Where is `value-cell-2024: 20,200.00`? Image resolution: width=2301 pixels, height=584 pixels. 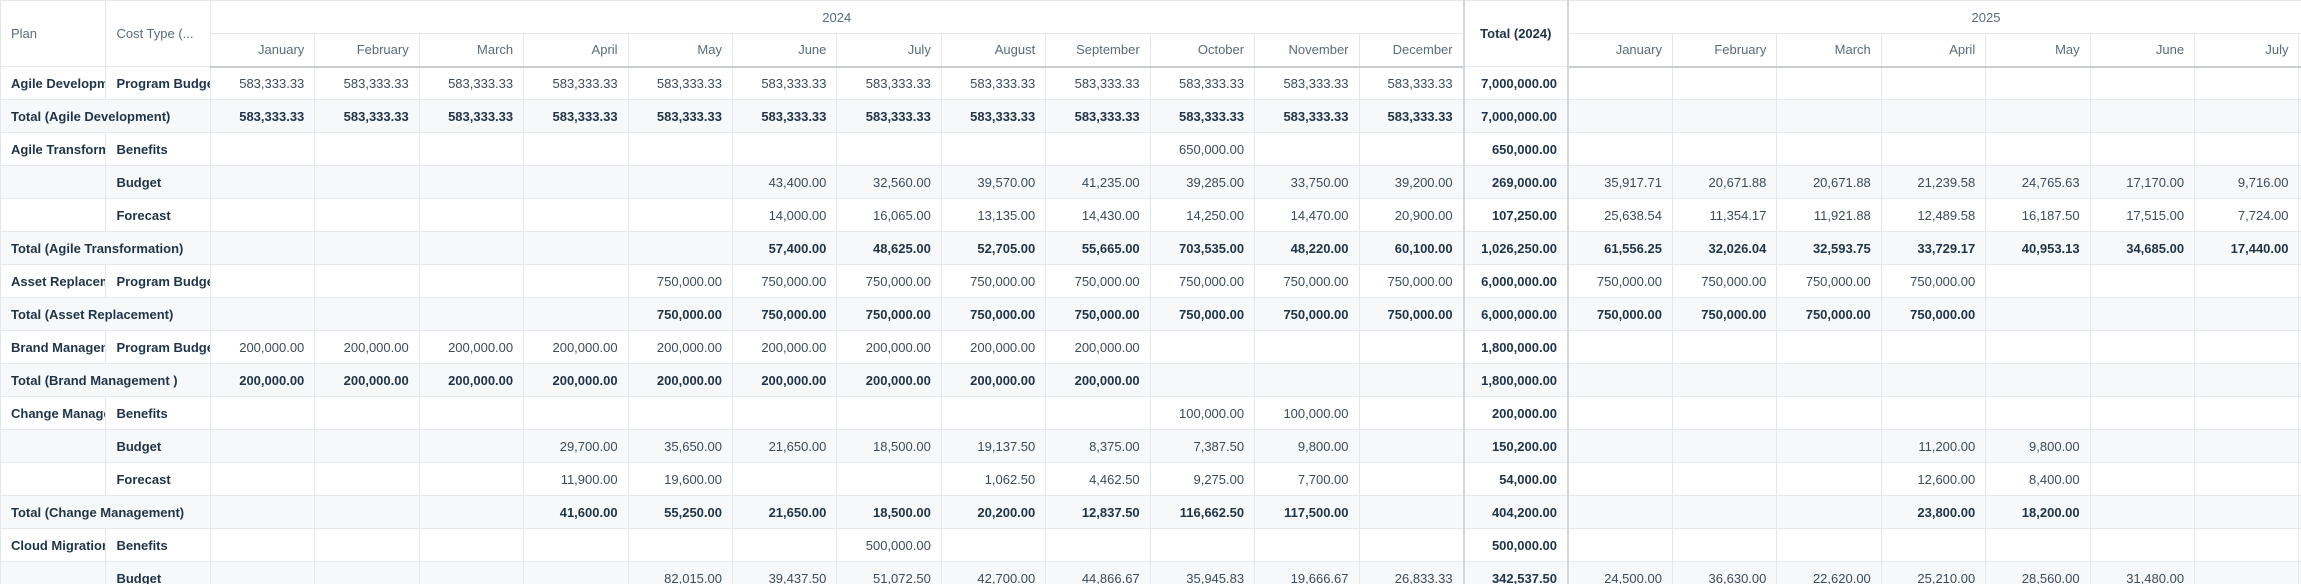 value-cell-2024: 20,200.00 is located at coordinates (993, 512).